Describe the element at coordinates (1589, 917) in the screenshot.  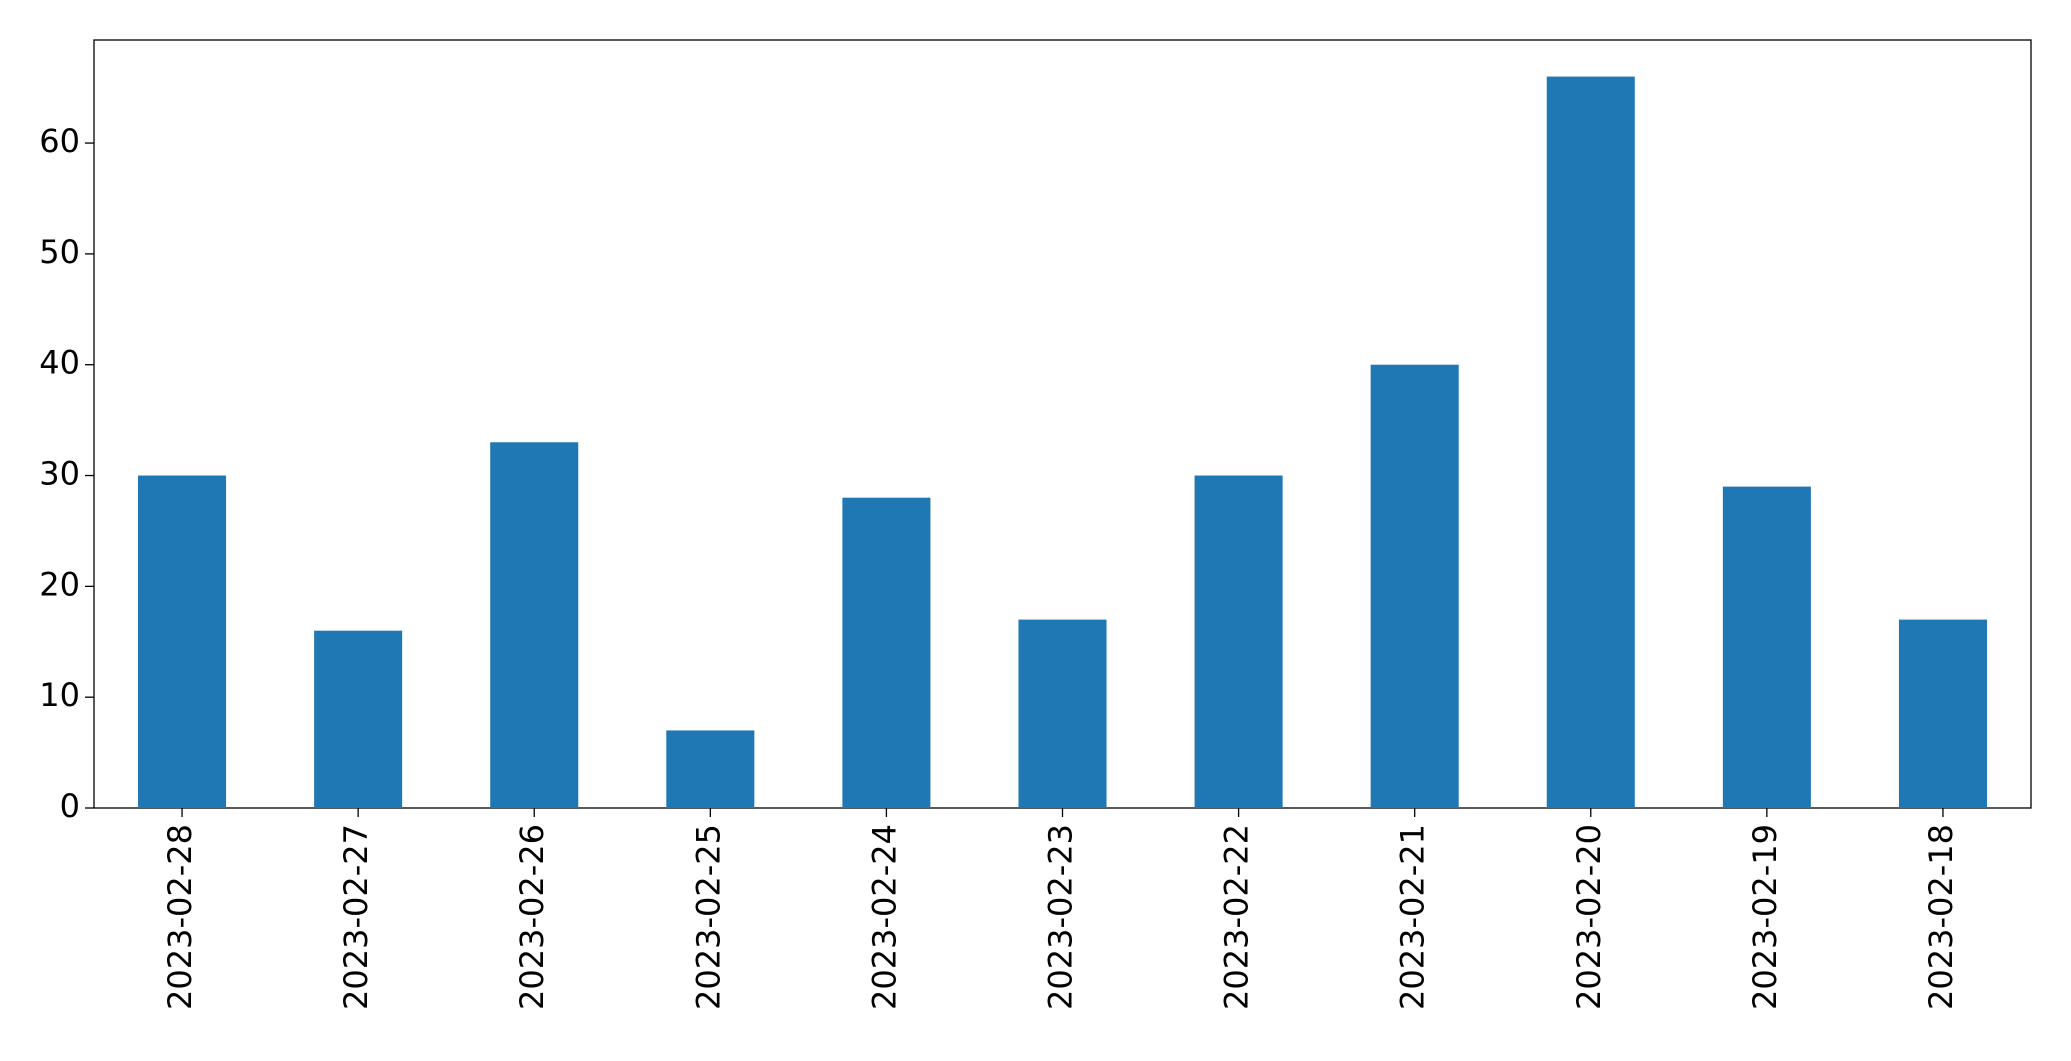
I see `x-tick-label: 2023-02-20` at that location.